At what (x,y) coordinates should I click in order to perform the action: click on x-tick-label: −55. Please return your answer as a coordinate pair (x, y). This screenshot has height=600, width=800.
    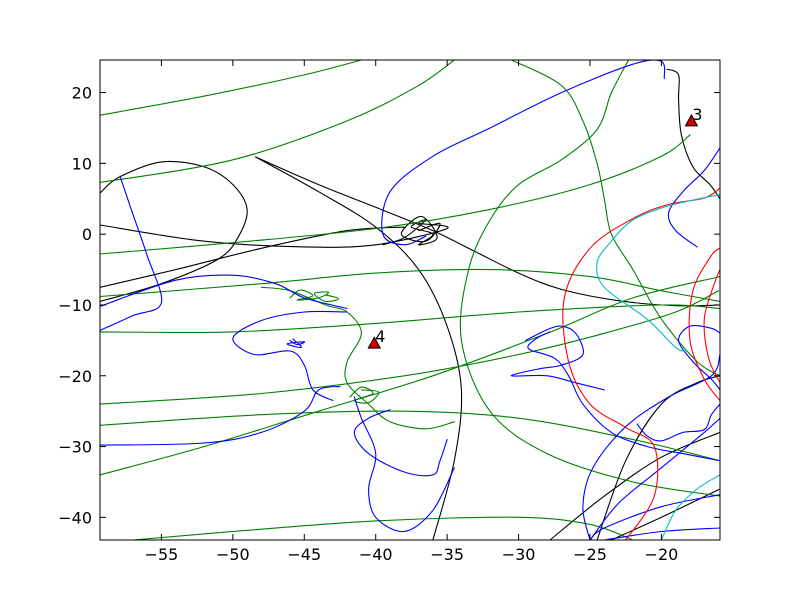
    Looking at the image, I should click on (162, 554).